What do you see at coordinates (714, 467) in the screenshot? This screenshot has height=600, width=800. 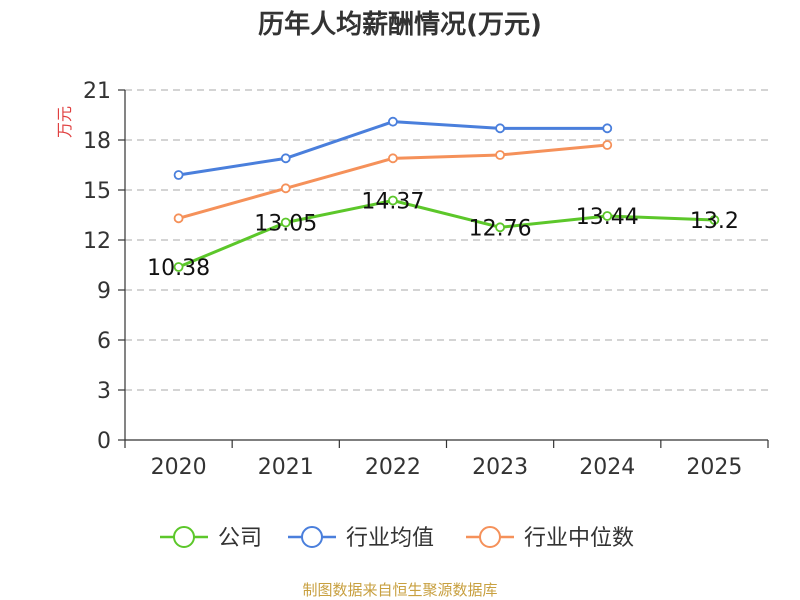 I see `x-tick-label: 2025` at bounding box center [714, 467].